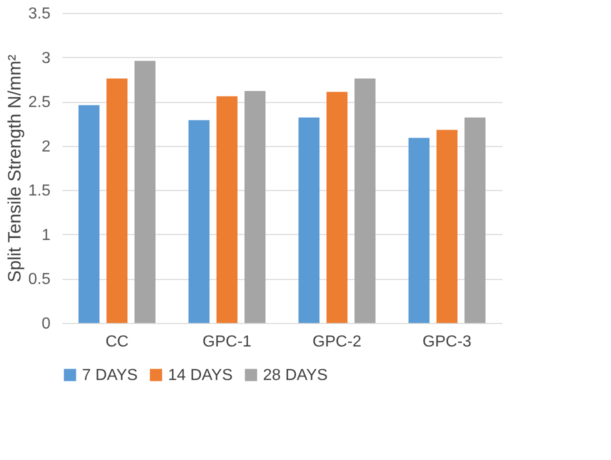  I want to click on y-tick-label: 1, so click(46, 235).